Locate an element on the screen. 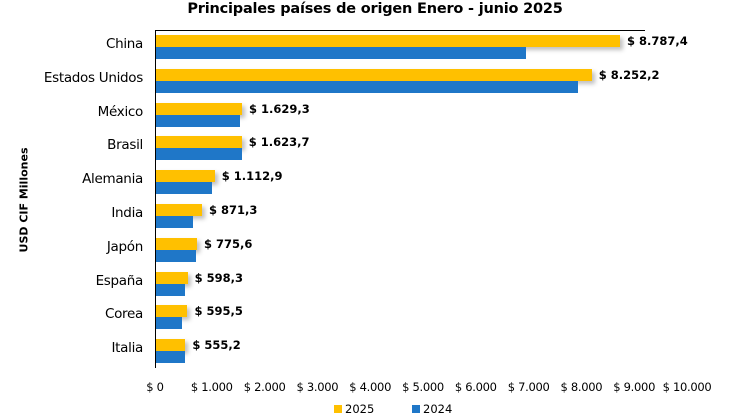  legend-item-2024: 2024 is located at coordinates (432, 409).